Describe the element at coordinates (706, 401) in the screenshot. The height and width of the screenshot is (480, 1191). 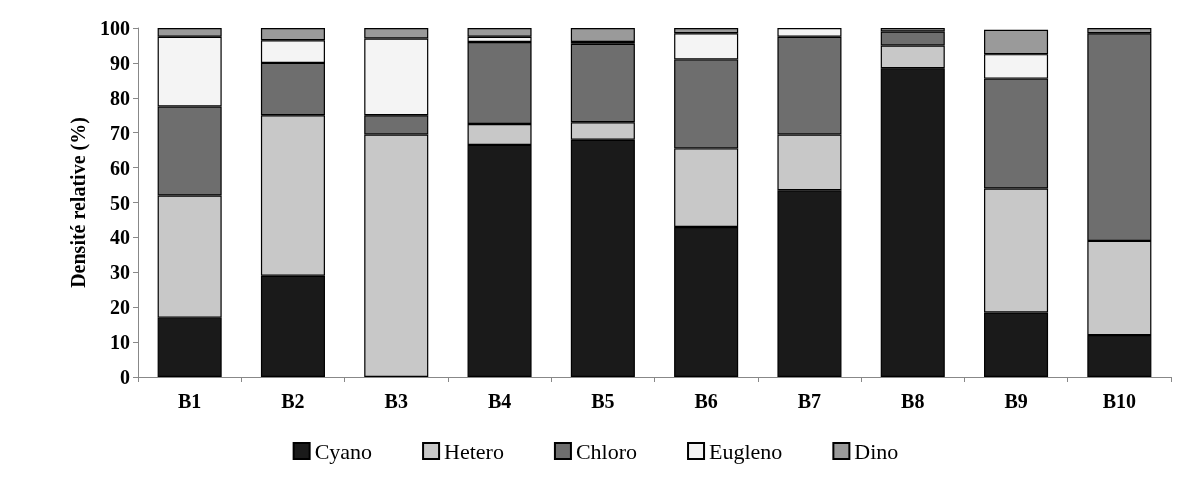
I see `x-tick-label: B6` at that location.